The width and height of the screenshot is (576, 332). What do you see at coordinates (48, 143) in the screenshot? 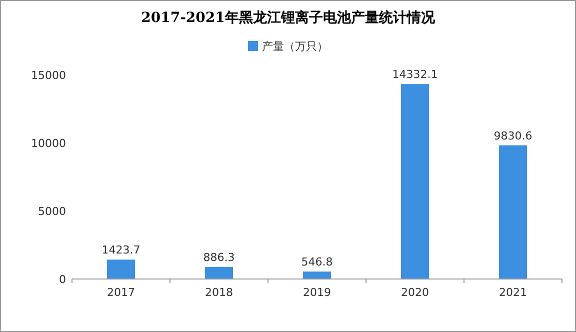
I see `y-tick-label: 10000` at bounding box center [48, 143].